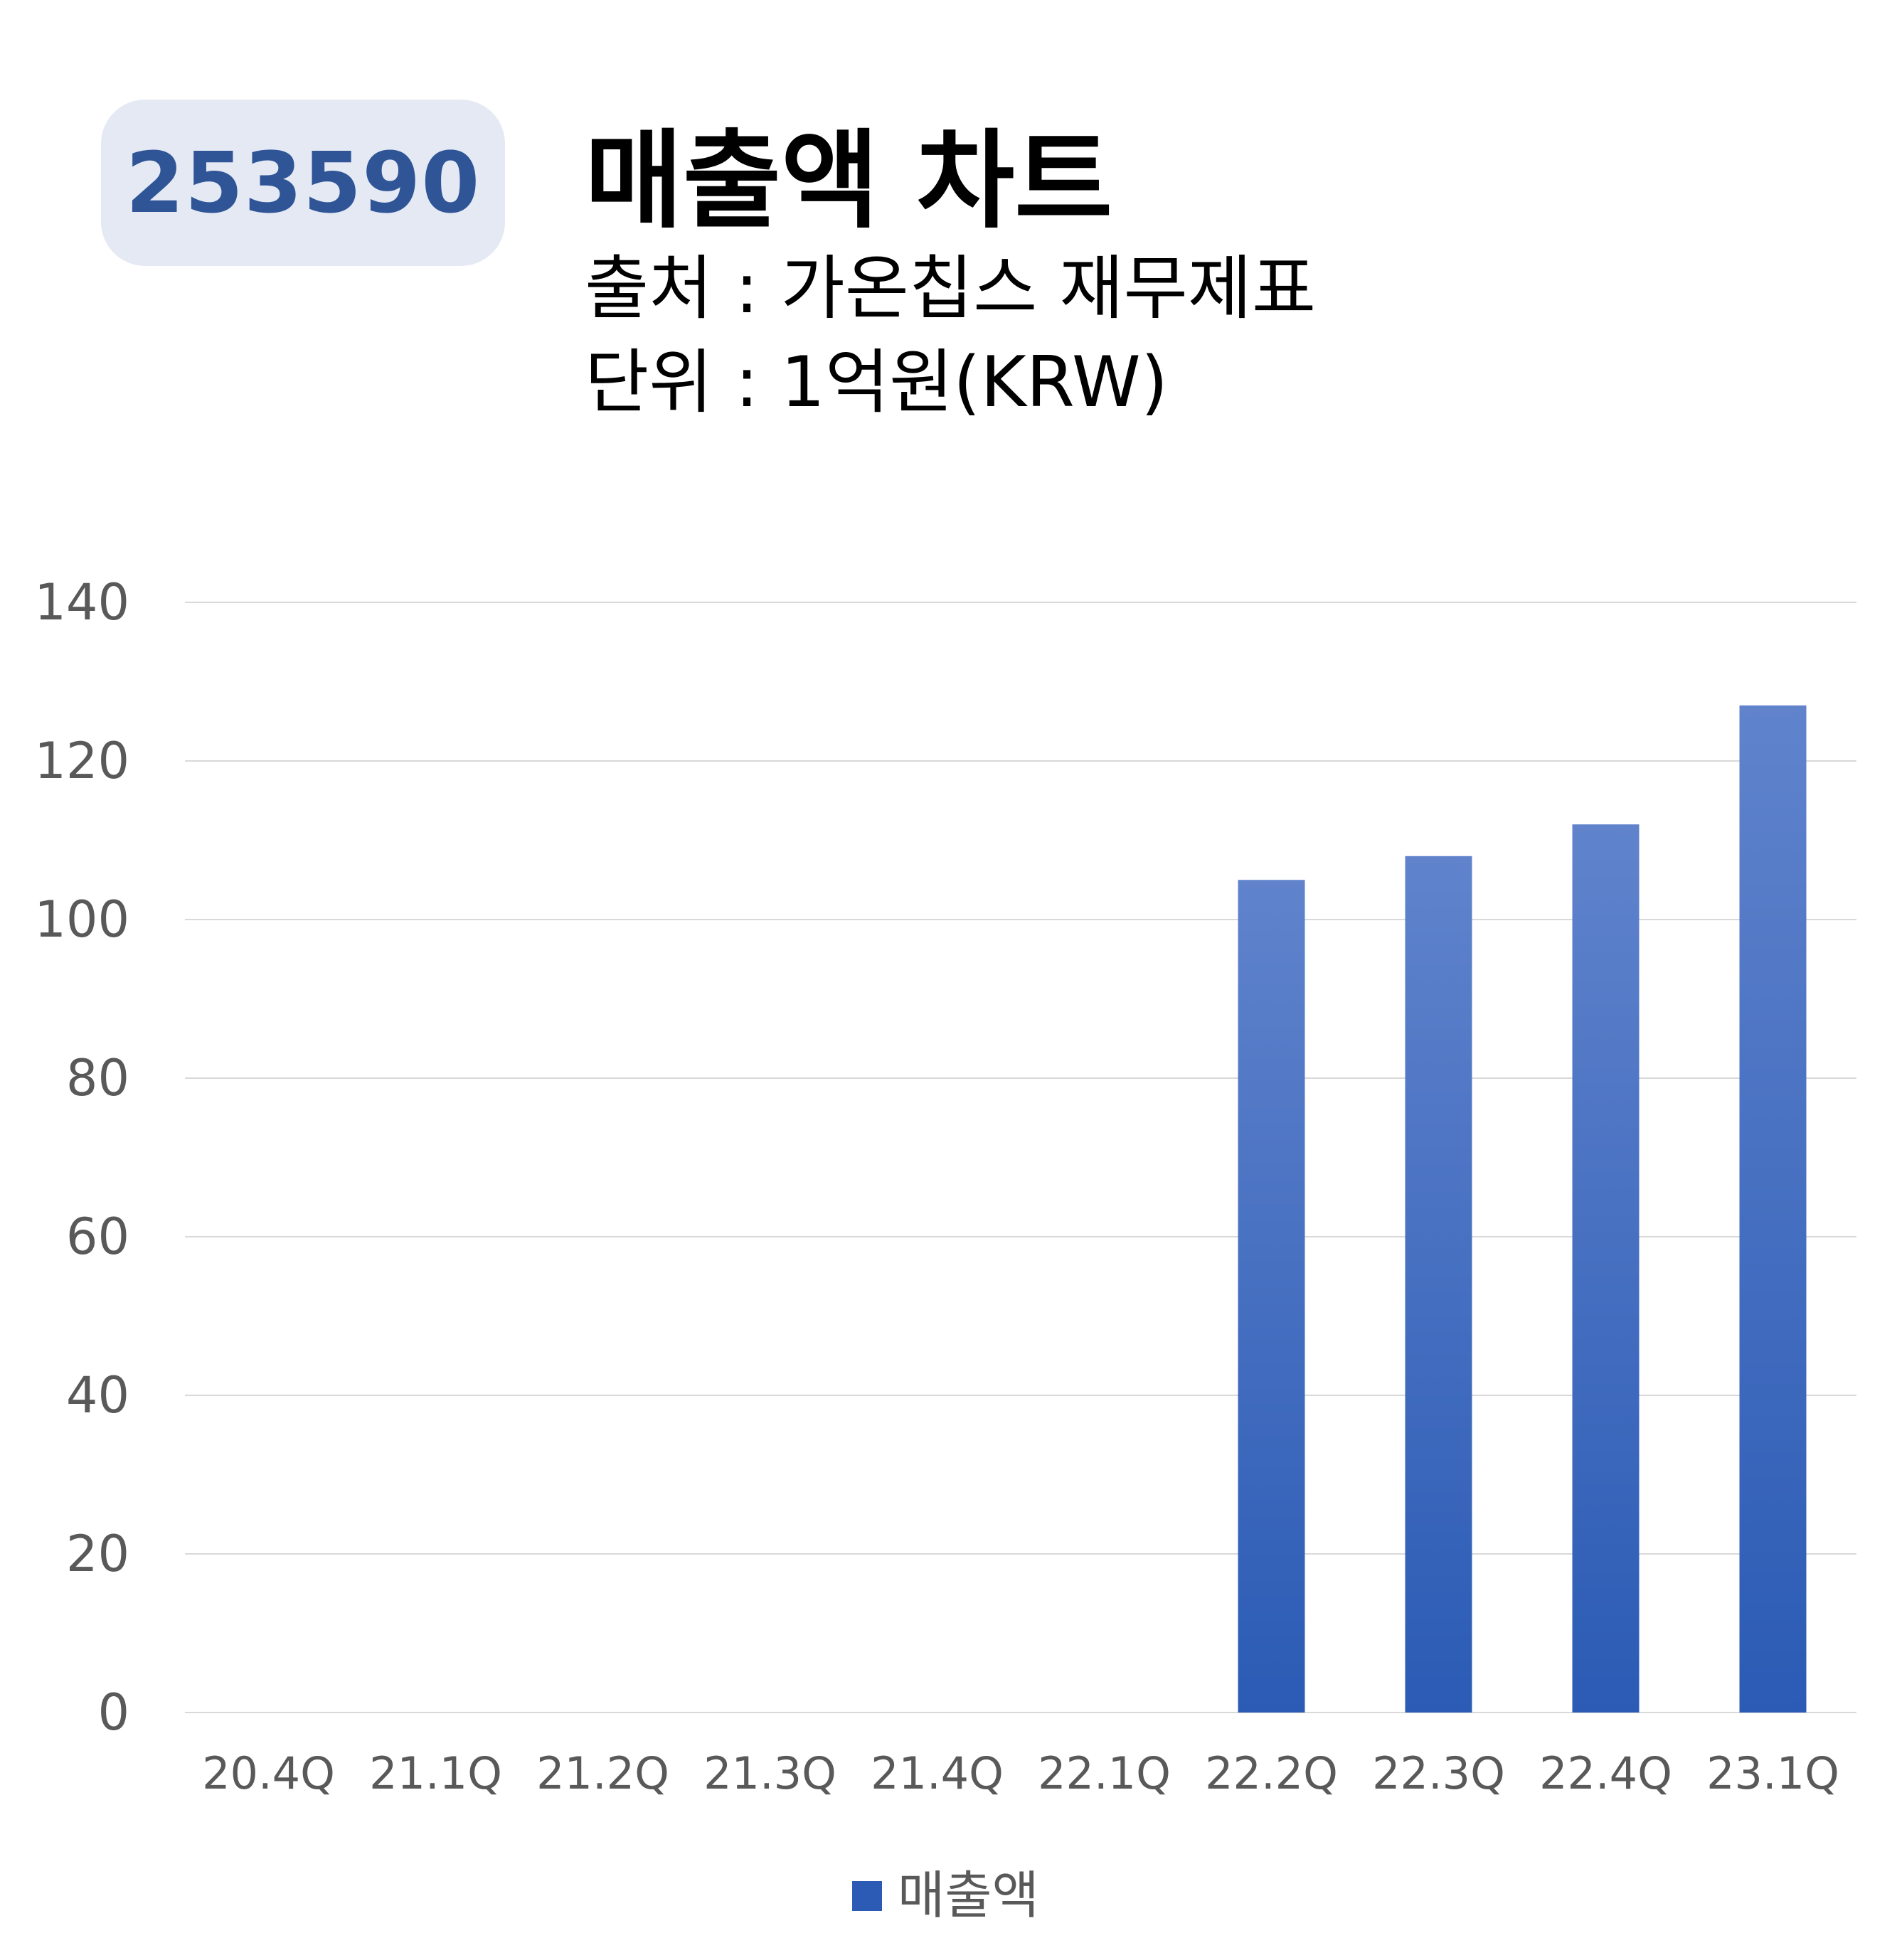  Describe the element at coordinates (1438, 1773) in the screenshot. I see `x-tick-label: 22.3Q` at that location.